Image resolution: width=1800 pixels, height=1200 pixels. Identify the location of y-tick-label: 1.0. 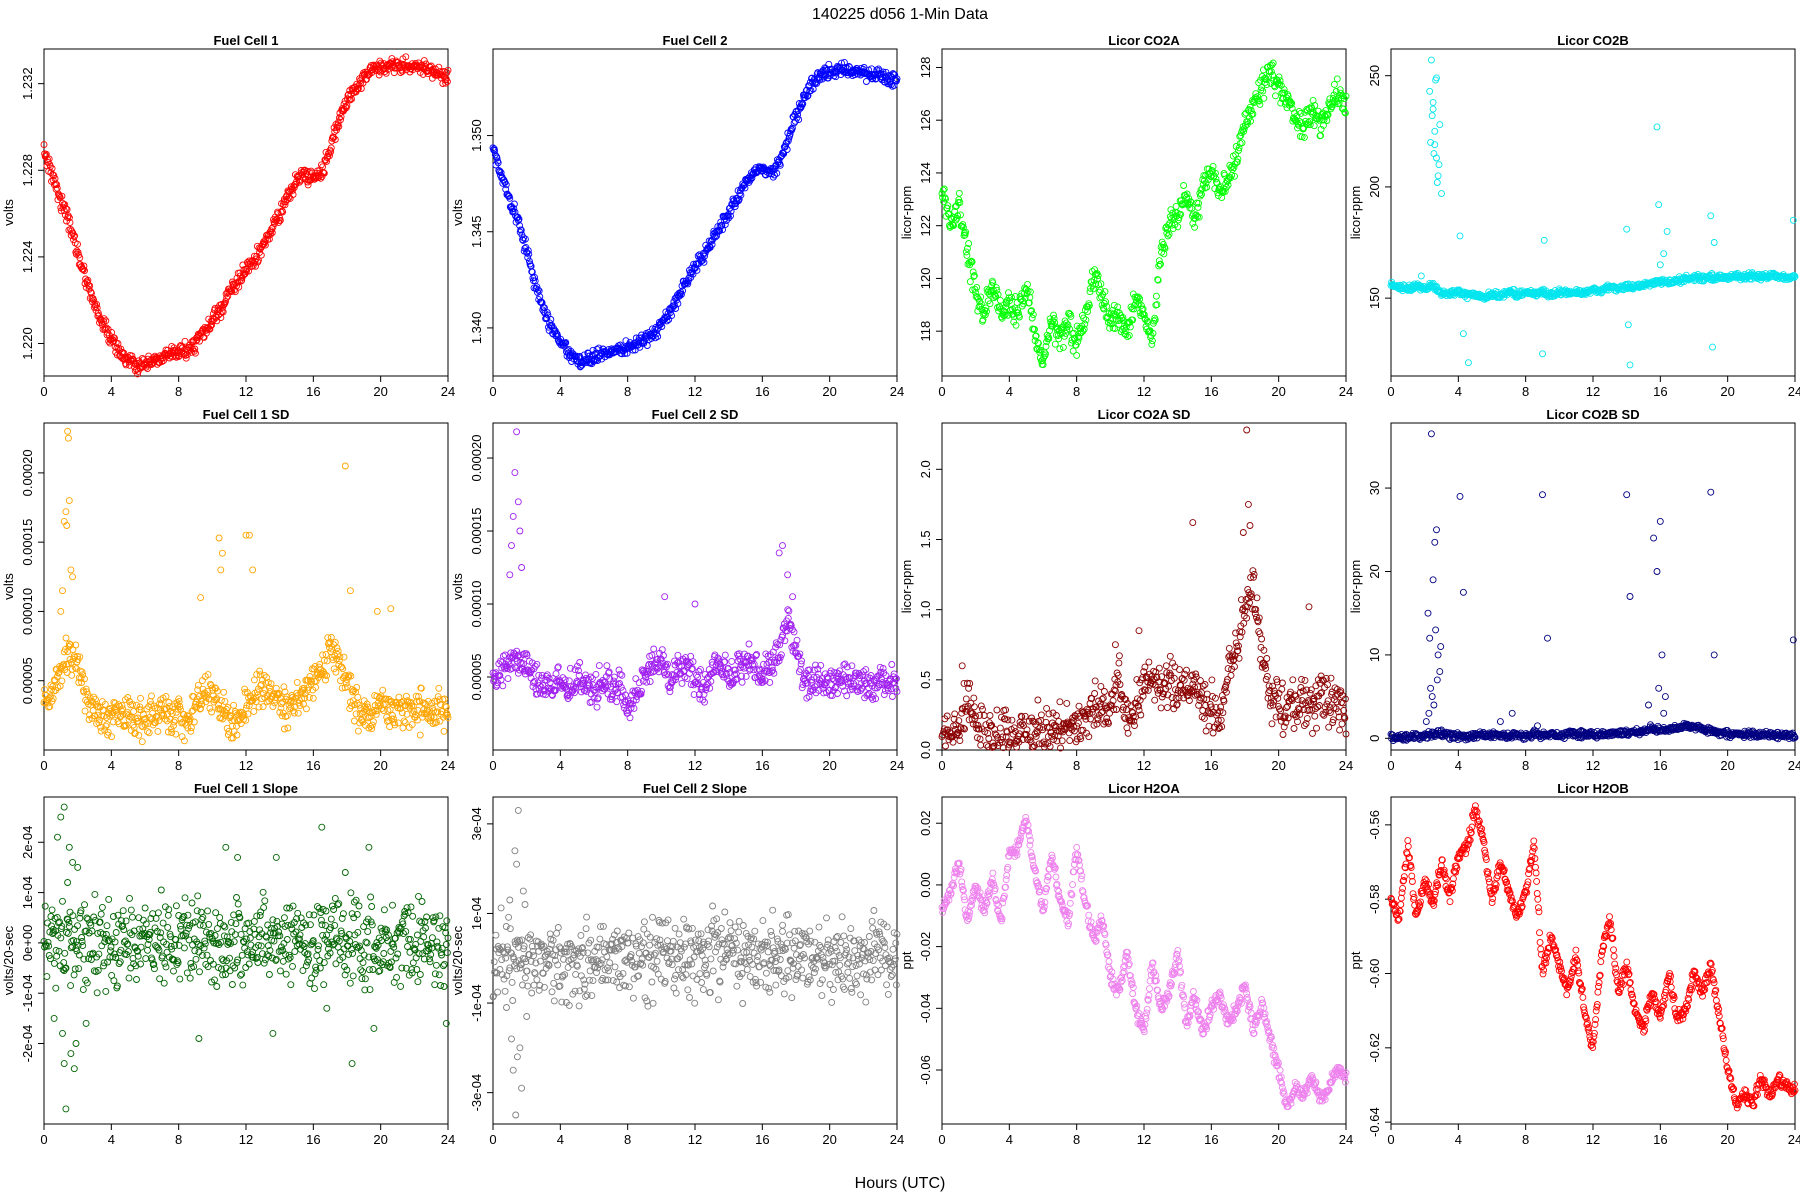
(925, 610).